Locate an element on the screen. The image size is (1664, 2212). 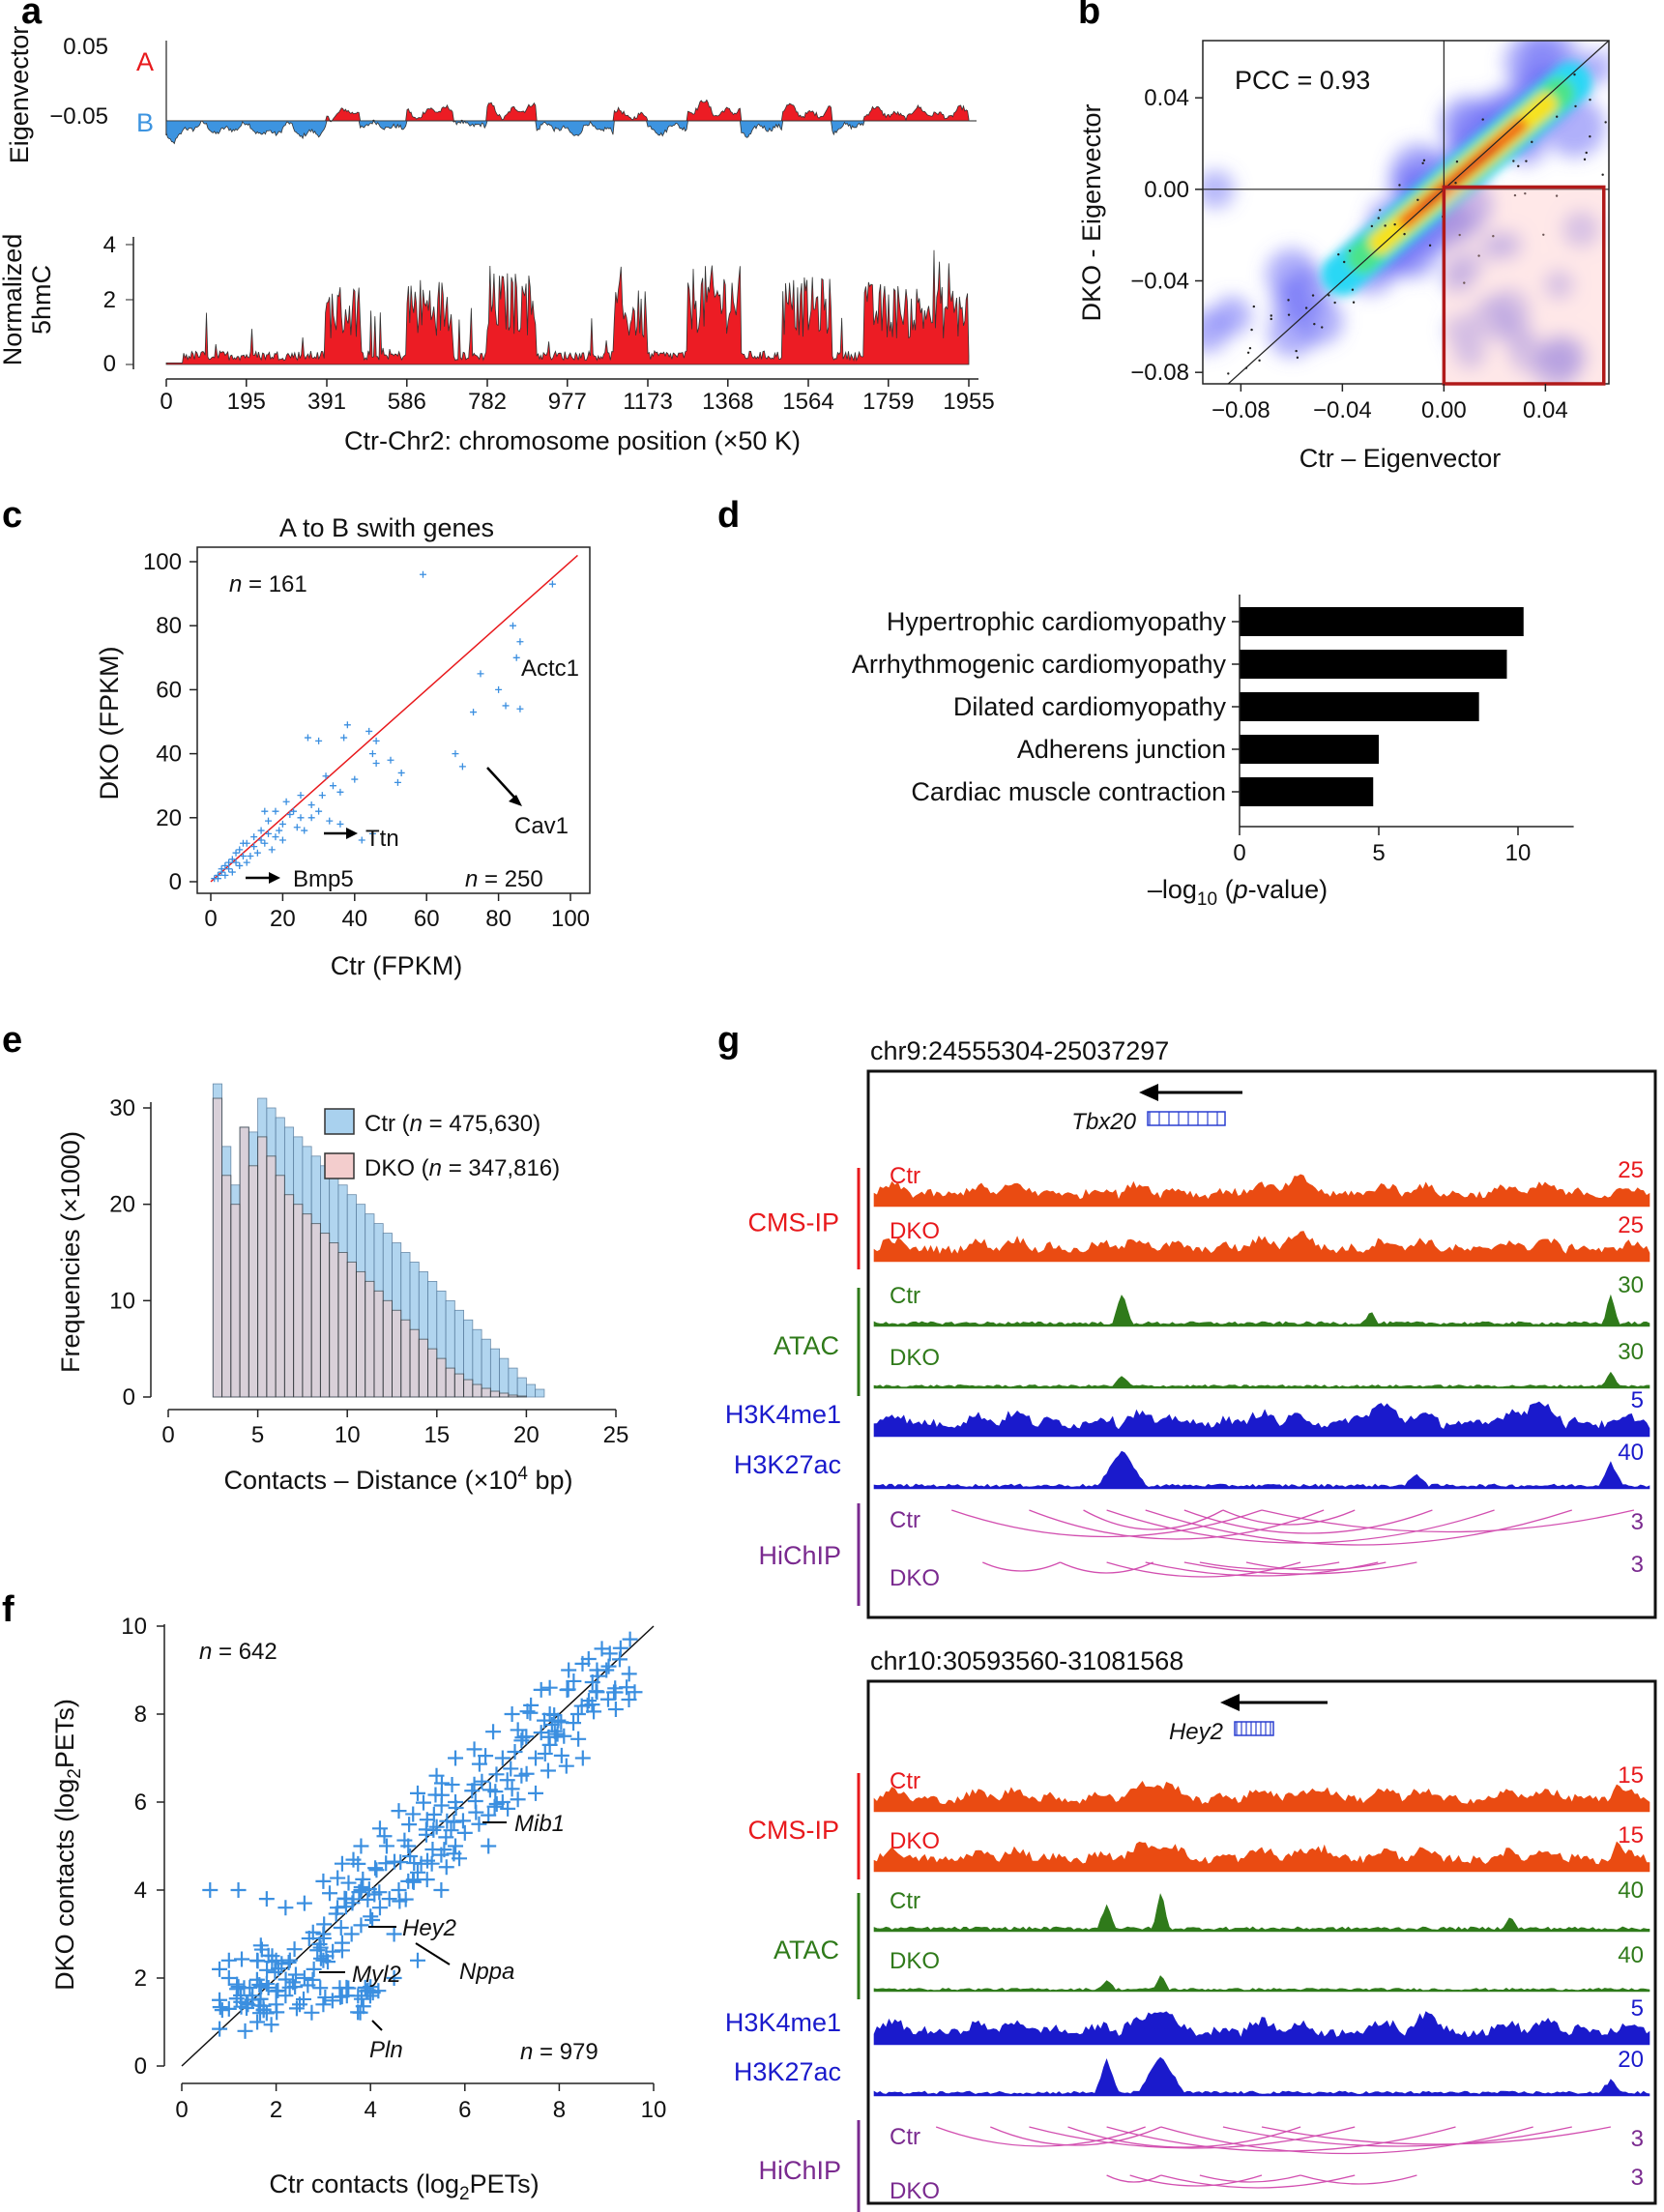
hichip-ctr-arc is located at coordinates (1397, 2136).